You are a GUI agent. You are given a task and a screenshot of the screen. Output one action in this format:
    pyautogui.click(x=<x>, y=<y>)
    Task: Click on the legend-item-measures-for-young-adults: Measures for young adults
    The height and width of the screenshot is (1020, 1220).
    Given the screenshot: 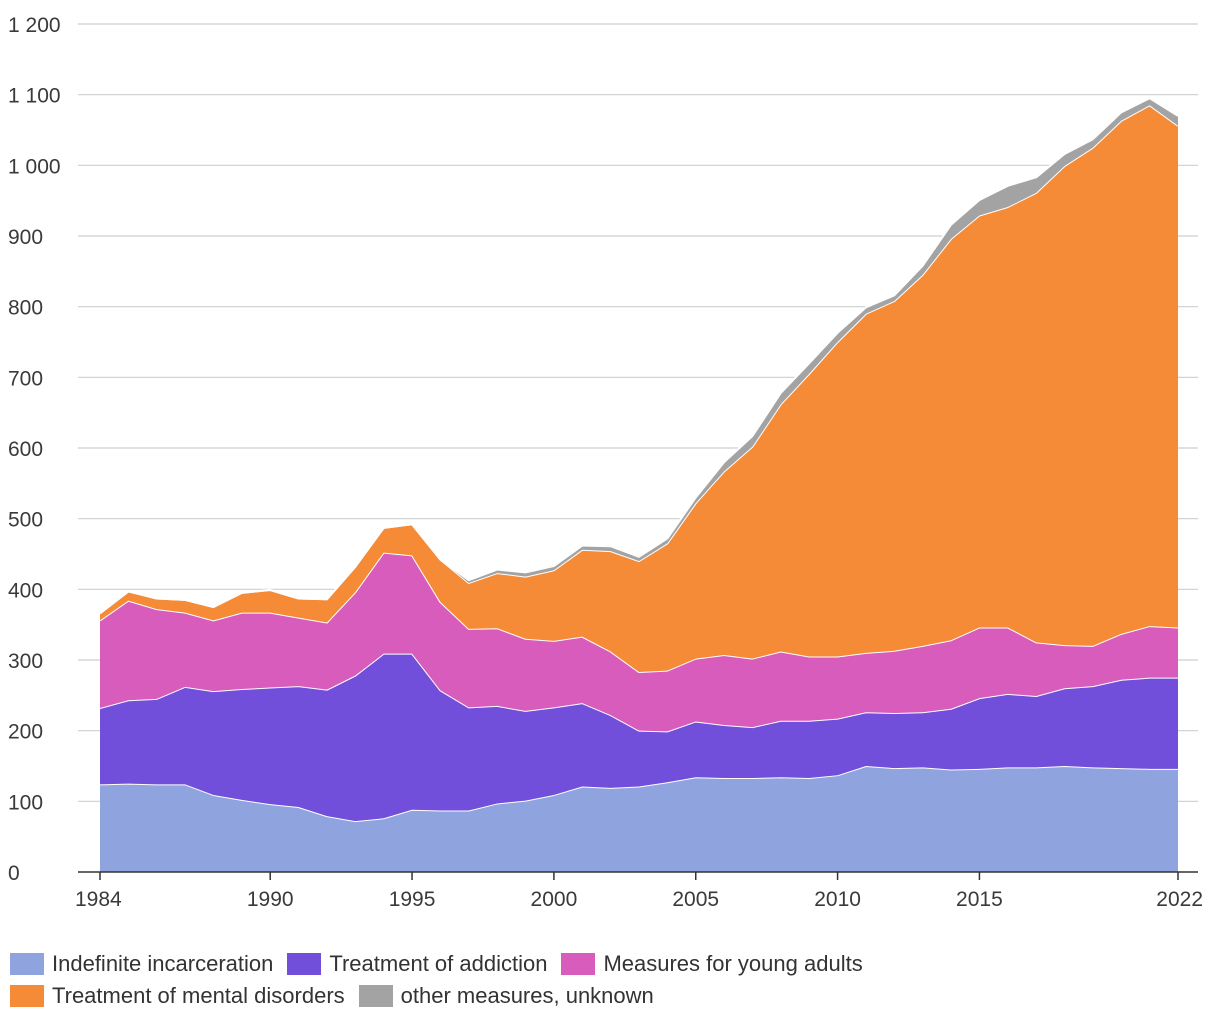 What is the action you would take?
    pyautogui.click(x=712, y=964)
    